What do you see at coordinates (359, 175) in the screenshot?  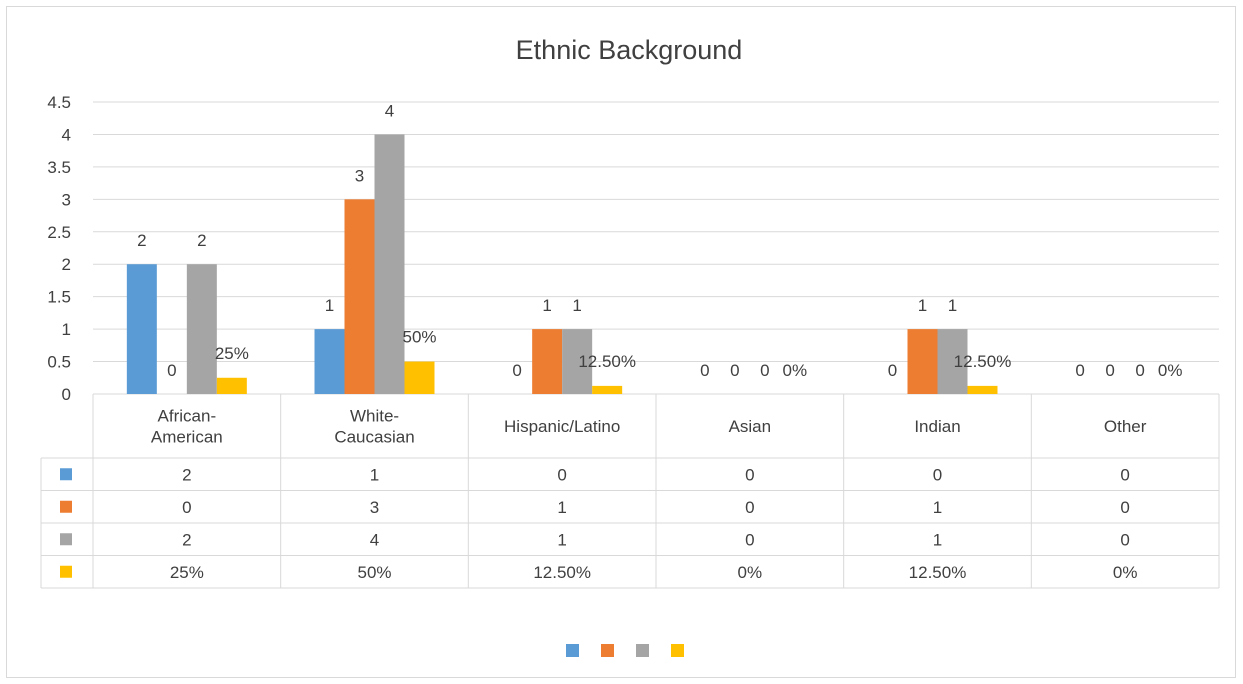 I see `data-label: 3` at bounding box center [359, 175].